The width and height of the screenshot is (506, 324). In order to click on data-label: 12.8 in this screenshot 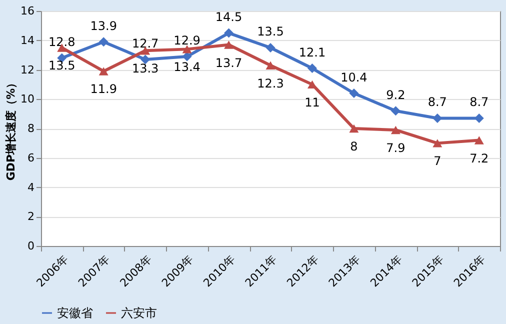, I will do `click(62, 42)`.